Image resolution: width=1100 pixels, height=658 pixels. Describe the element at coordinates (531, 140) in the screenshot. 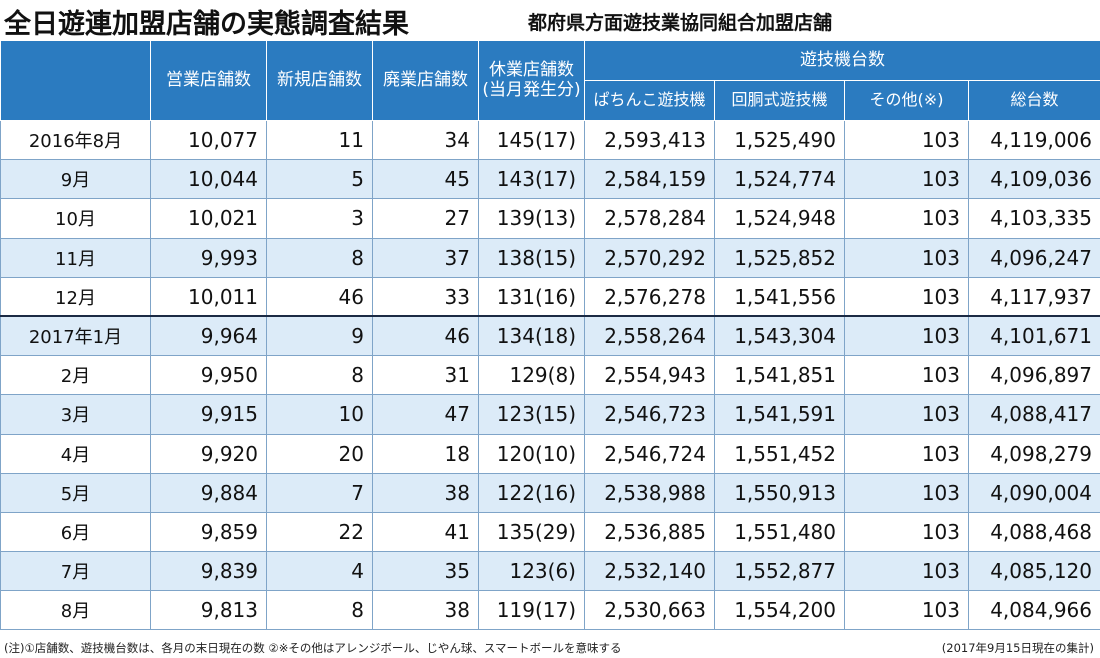

I see `cell-kyugyo: 145(17)` at that location.